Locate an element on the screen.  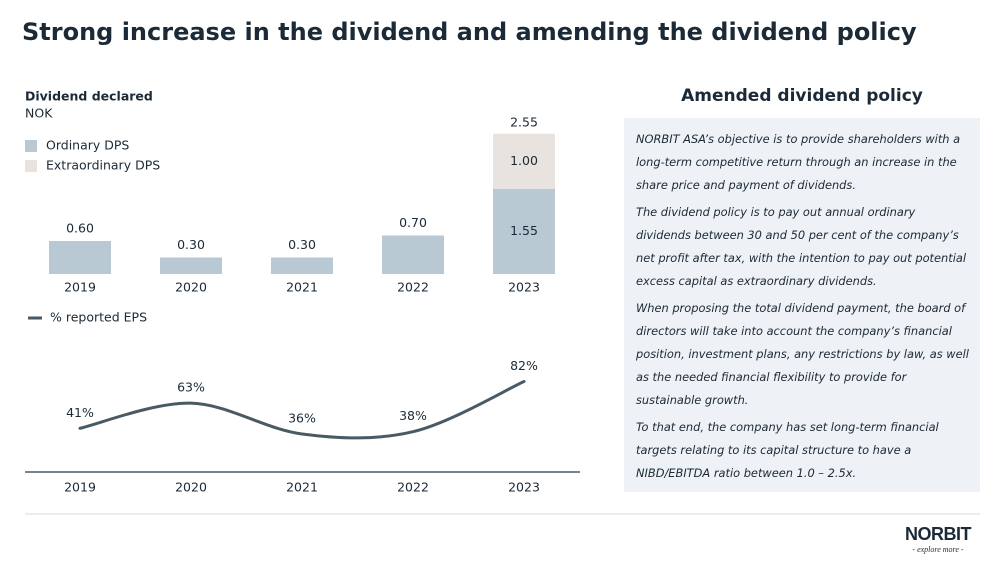
legend-label: Extraordinary DPS is located at coordinates (103, 165).